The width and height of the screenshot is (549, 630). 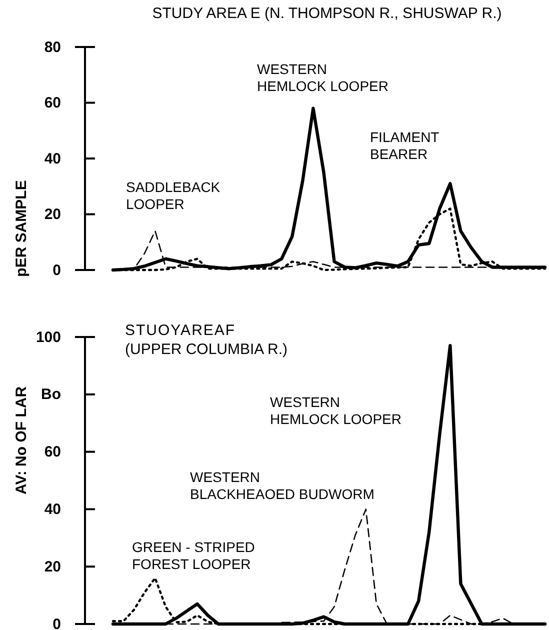 What do you see at coordinates (51, 395) in the screenshot?
I see `y-tick-label: Bo` at bounding box center [51, 395].